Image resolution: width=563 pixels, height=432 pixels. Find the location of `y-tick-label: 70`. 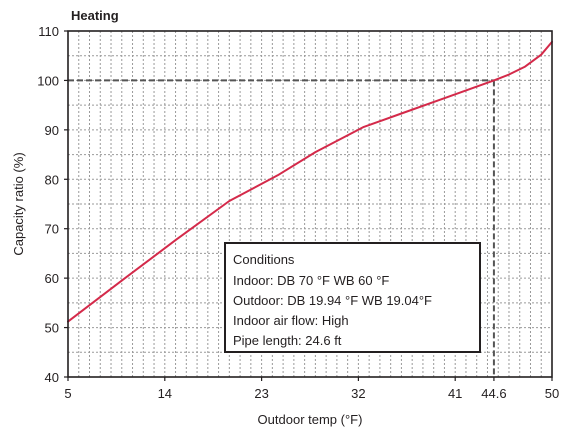

y-tick-label: 70 is located at coordinates (52, 229).